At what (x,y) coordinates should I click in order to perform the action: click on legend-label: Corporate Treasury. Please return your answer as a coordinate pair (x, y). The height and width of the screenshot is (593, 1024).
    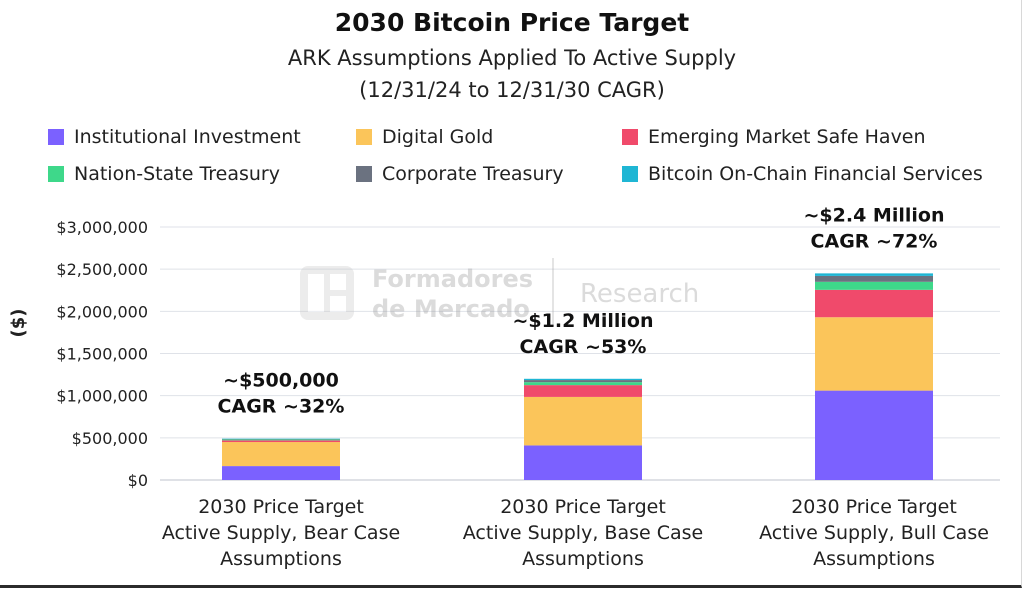
    Looking at the image, I should click on (473, 174).